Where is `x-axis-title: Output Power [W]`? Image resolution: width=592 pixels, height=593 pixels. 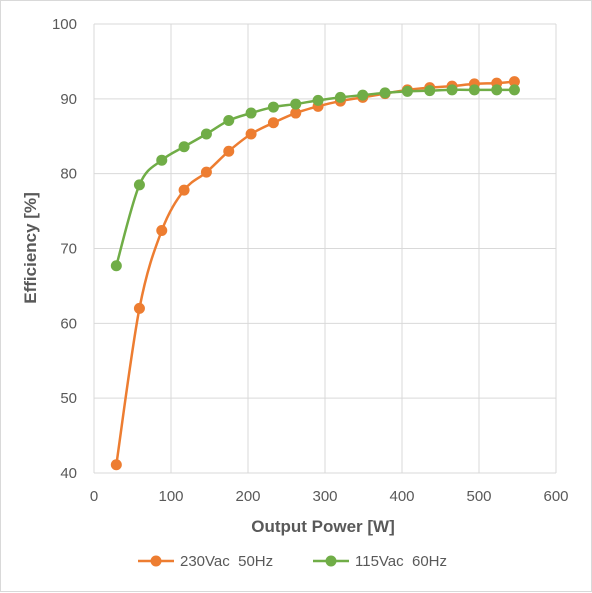 x-axis-title: Output Power [W] is located at coordinates (323, 526).